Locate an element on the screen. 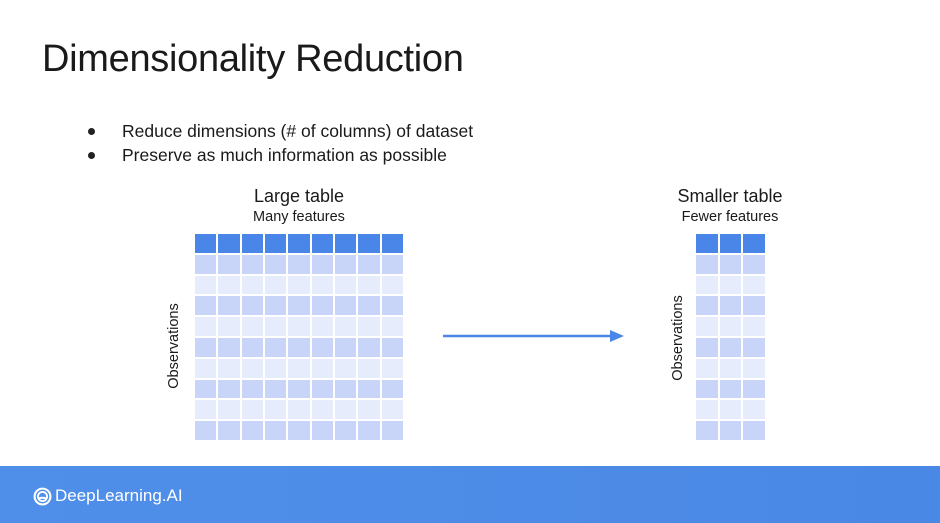 The image size is (940, 523). deeplearning-logo-icon is located at coordinates (42, 496).